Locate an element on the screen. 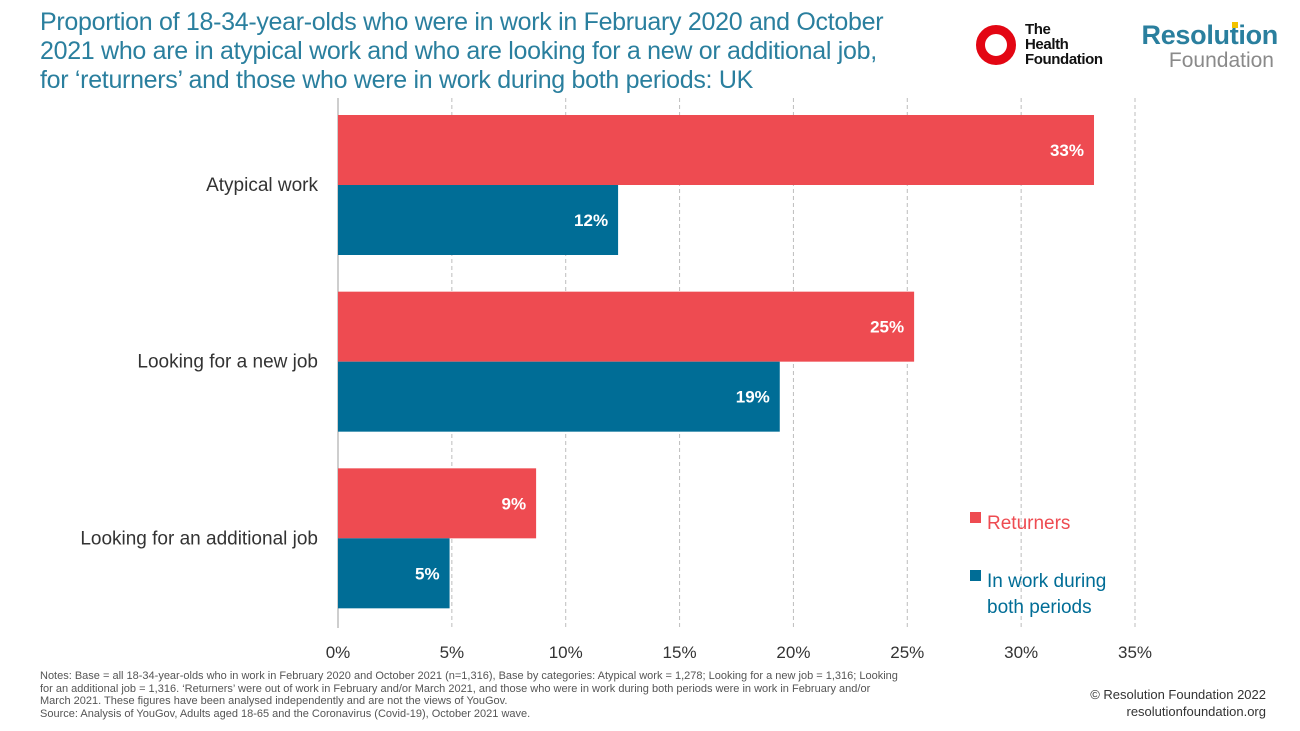  health-foundation-logo: The Health Foundation is located at coordinates (1050, 45).